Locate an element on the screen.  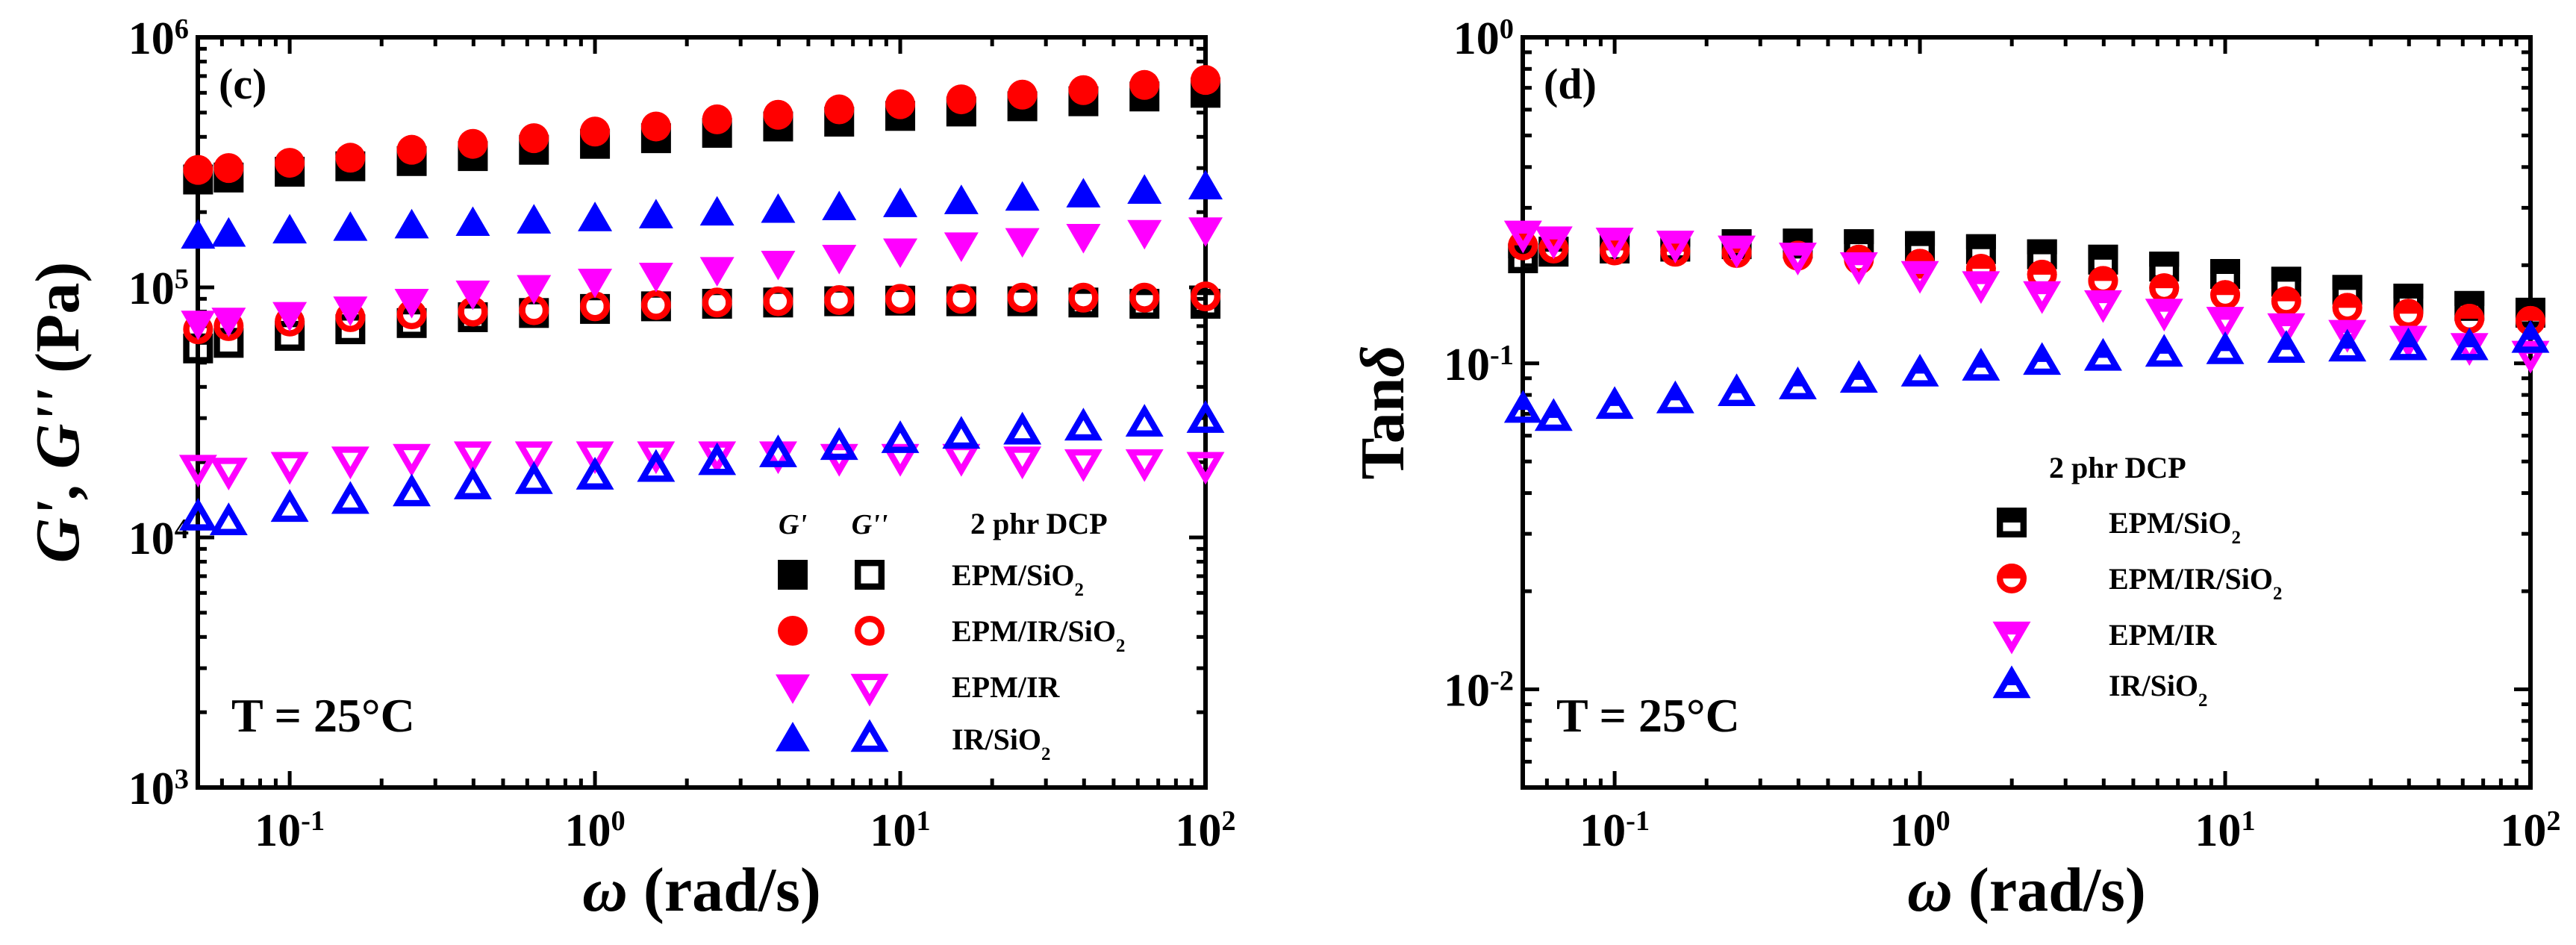
y-axis-title: G', G'' (Pa) is located at coordinates (58, 413).